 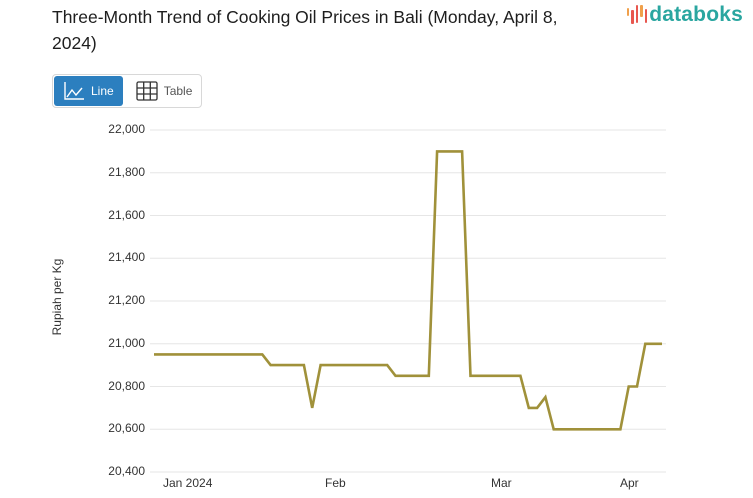 I want to click on table-grid-icon, so click(x=147, y=91).